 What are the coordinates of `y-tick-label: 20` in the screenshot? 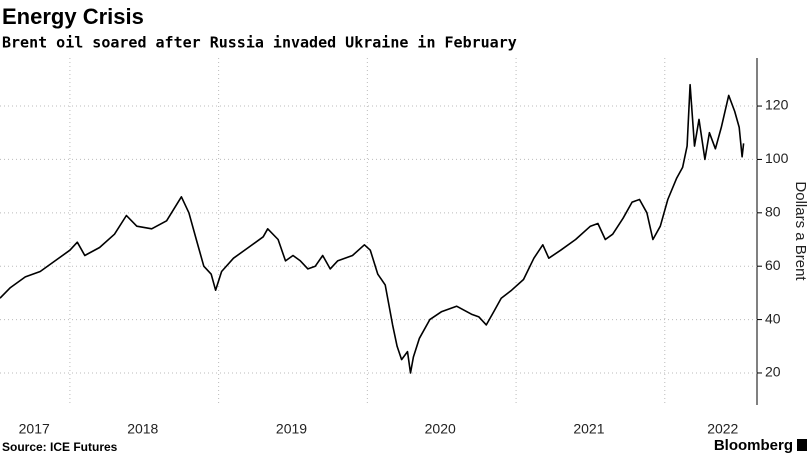 It's located at (773, 372).